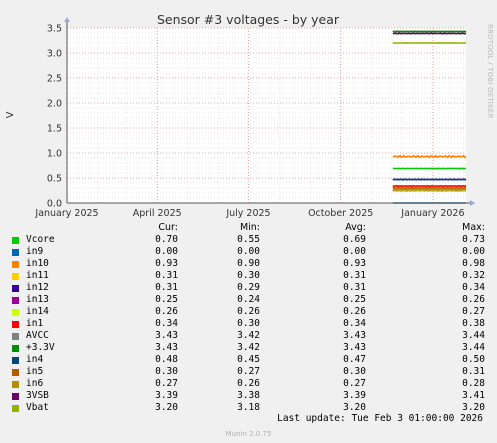 This screenshot has height=443, width=497. What do you see at coordinates (490, 71) in the screenshot?
I see `rrdtool-credit: RRDTOOL / TOBI OETIKER` at bounding box center [490, 71].